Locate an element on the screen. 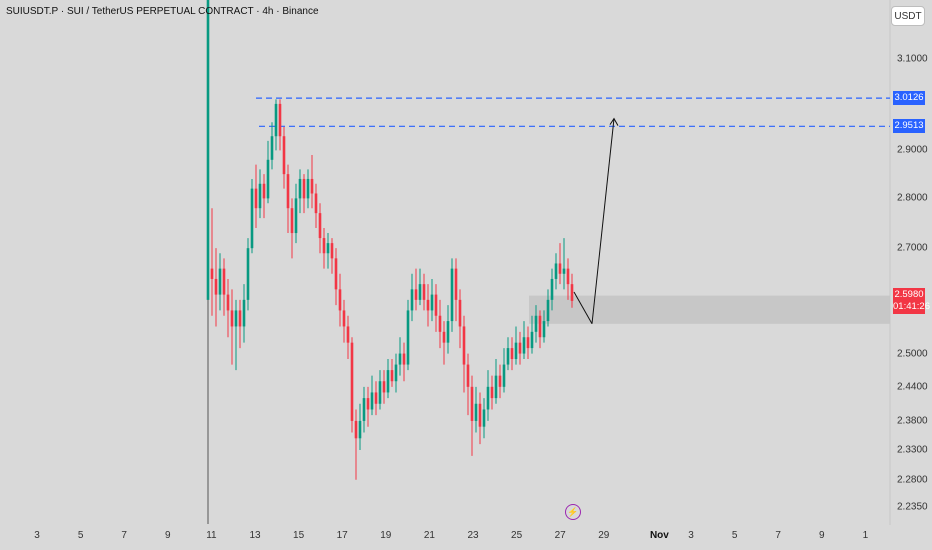 The height and width of the screenshot is (550, 932). currency-button: USDT is located at coordinates (908, 16).